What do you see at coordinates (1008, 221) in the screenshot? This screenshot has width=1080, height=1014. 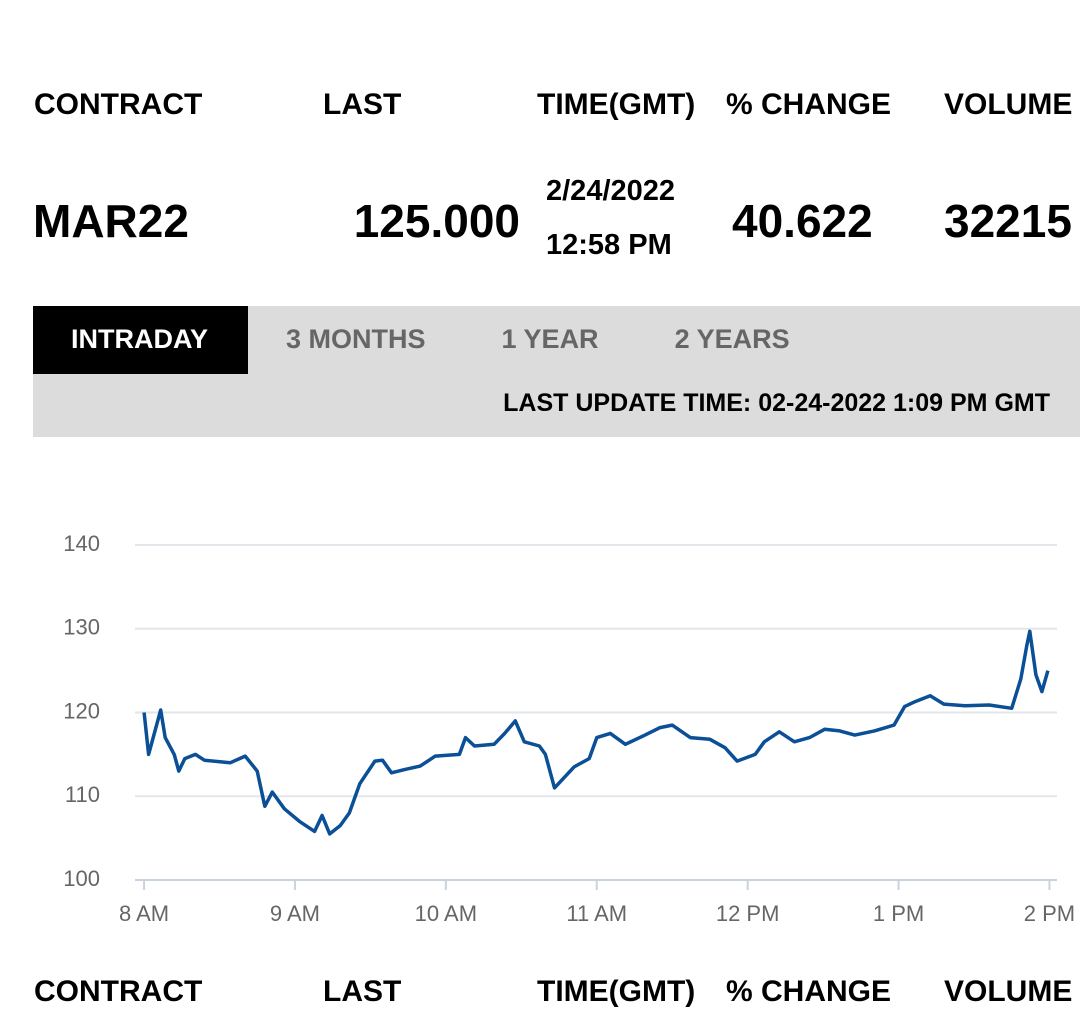 I see `volume: 32215` at bounding box center [1008, 221].